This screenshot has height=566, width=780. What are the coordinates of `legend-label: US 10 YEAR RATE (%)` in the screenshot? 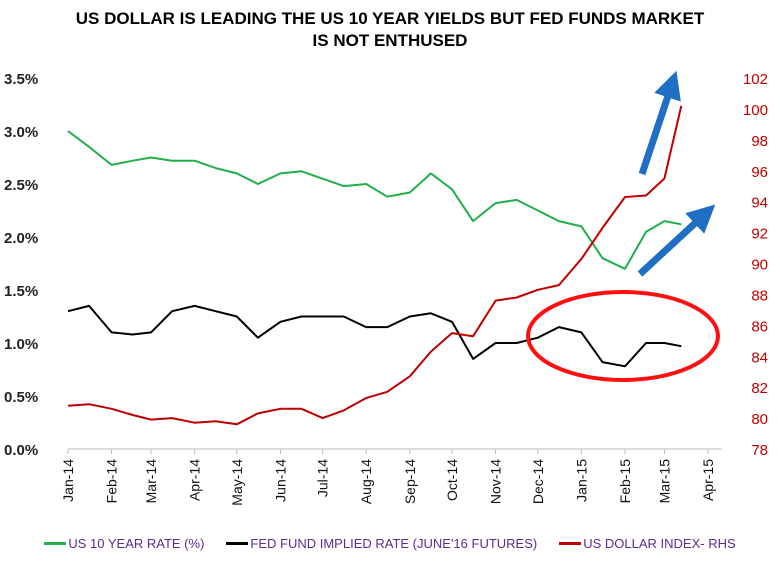 It's located at (136, 543).